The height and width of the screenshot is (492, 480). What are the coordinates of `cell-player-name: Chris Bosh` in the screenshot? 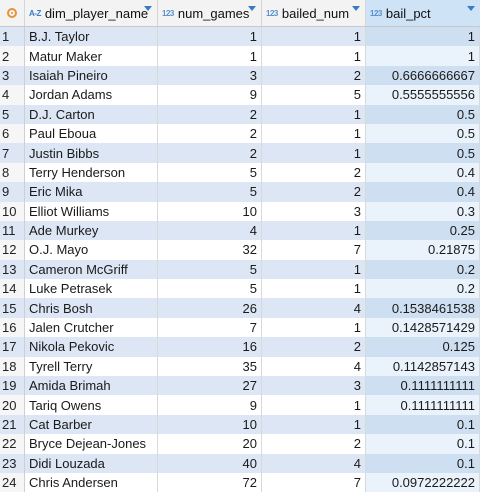 It's located at (91, 308).